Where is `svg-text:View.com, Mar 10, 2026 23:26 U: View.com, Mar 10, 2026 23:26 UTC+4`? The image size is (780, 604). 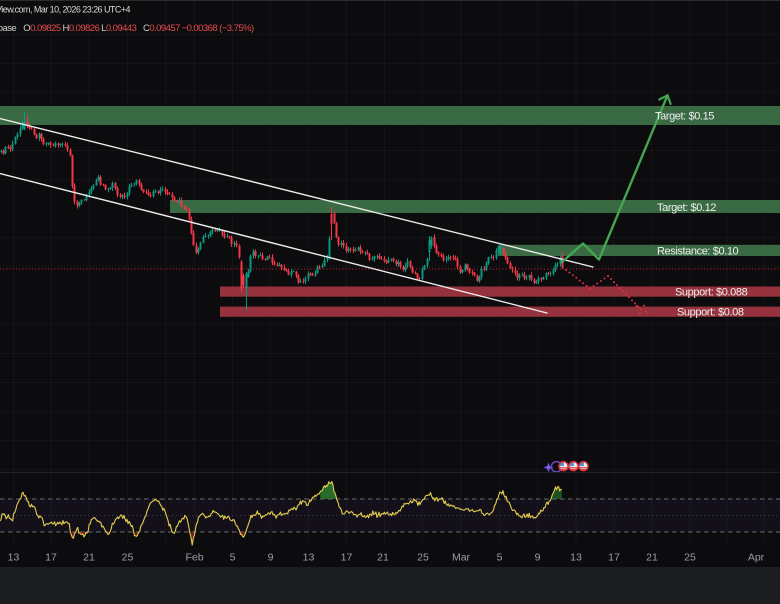 svg-text:View.com, Mar 10, 2026 23:26 U: View.com, Mar 10, 2026 23:26 UTC+4 is located at coordinates (65, 10).